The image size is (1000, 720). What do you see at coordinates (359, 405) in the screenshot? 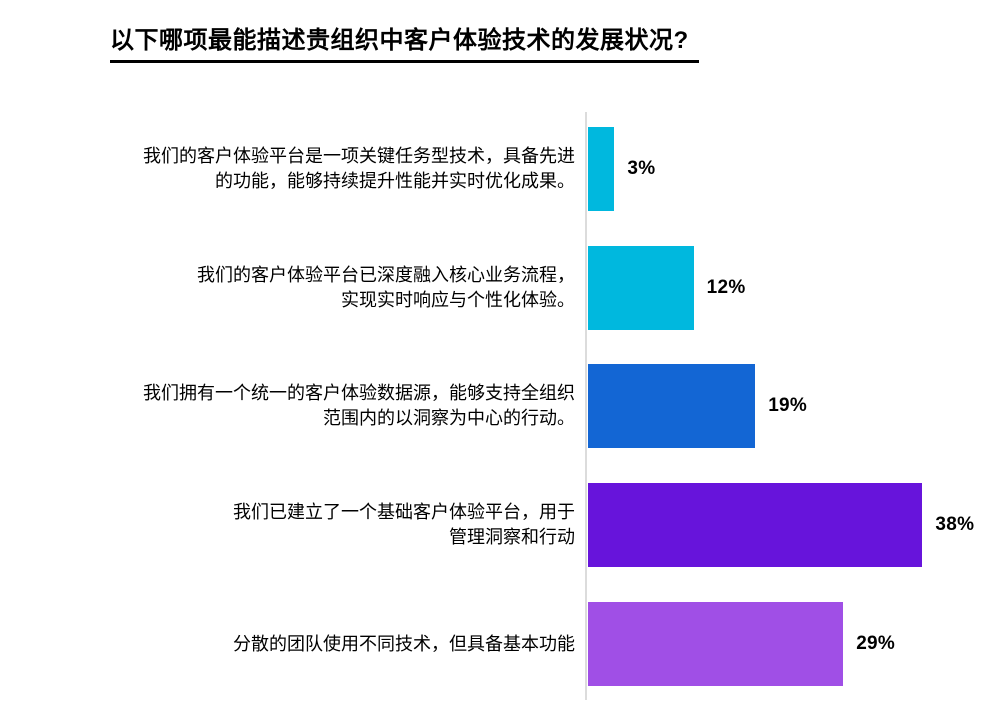
I see `category-label: 我们拥有一个统一的客户体验数据源，能够支持全组织 范围内的以洞察为中心的行动。` at bounding box center [359, 405].